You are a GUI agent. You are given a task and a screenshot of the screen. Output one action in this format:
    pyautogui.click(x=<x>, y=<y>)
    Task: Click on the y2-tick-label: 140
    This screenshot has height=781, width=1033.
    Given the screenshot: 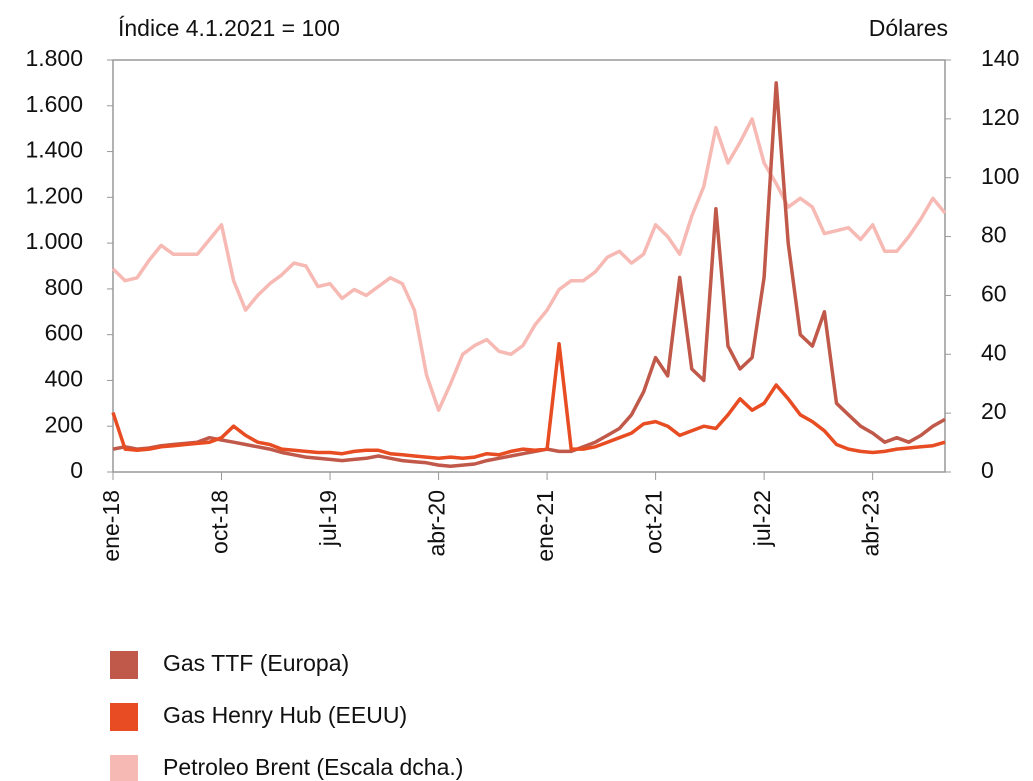 What is the action you would take?
    pyautogui.click(x=1000, y=58)
    